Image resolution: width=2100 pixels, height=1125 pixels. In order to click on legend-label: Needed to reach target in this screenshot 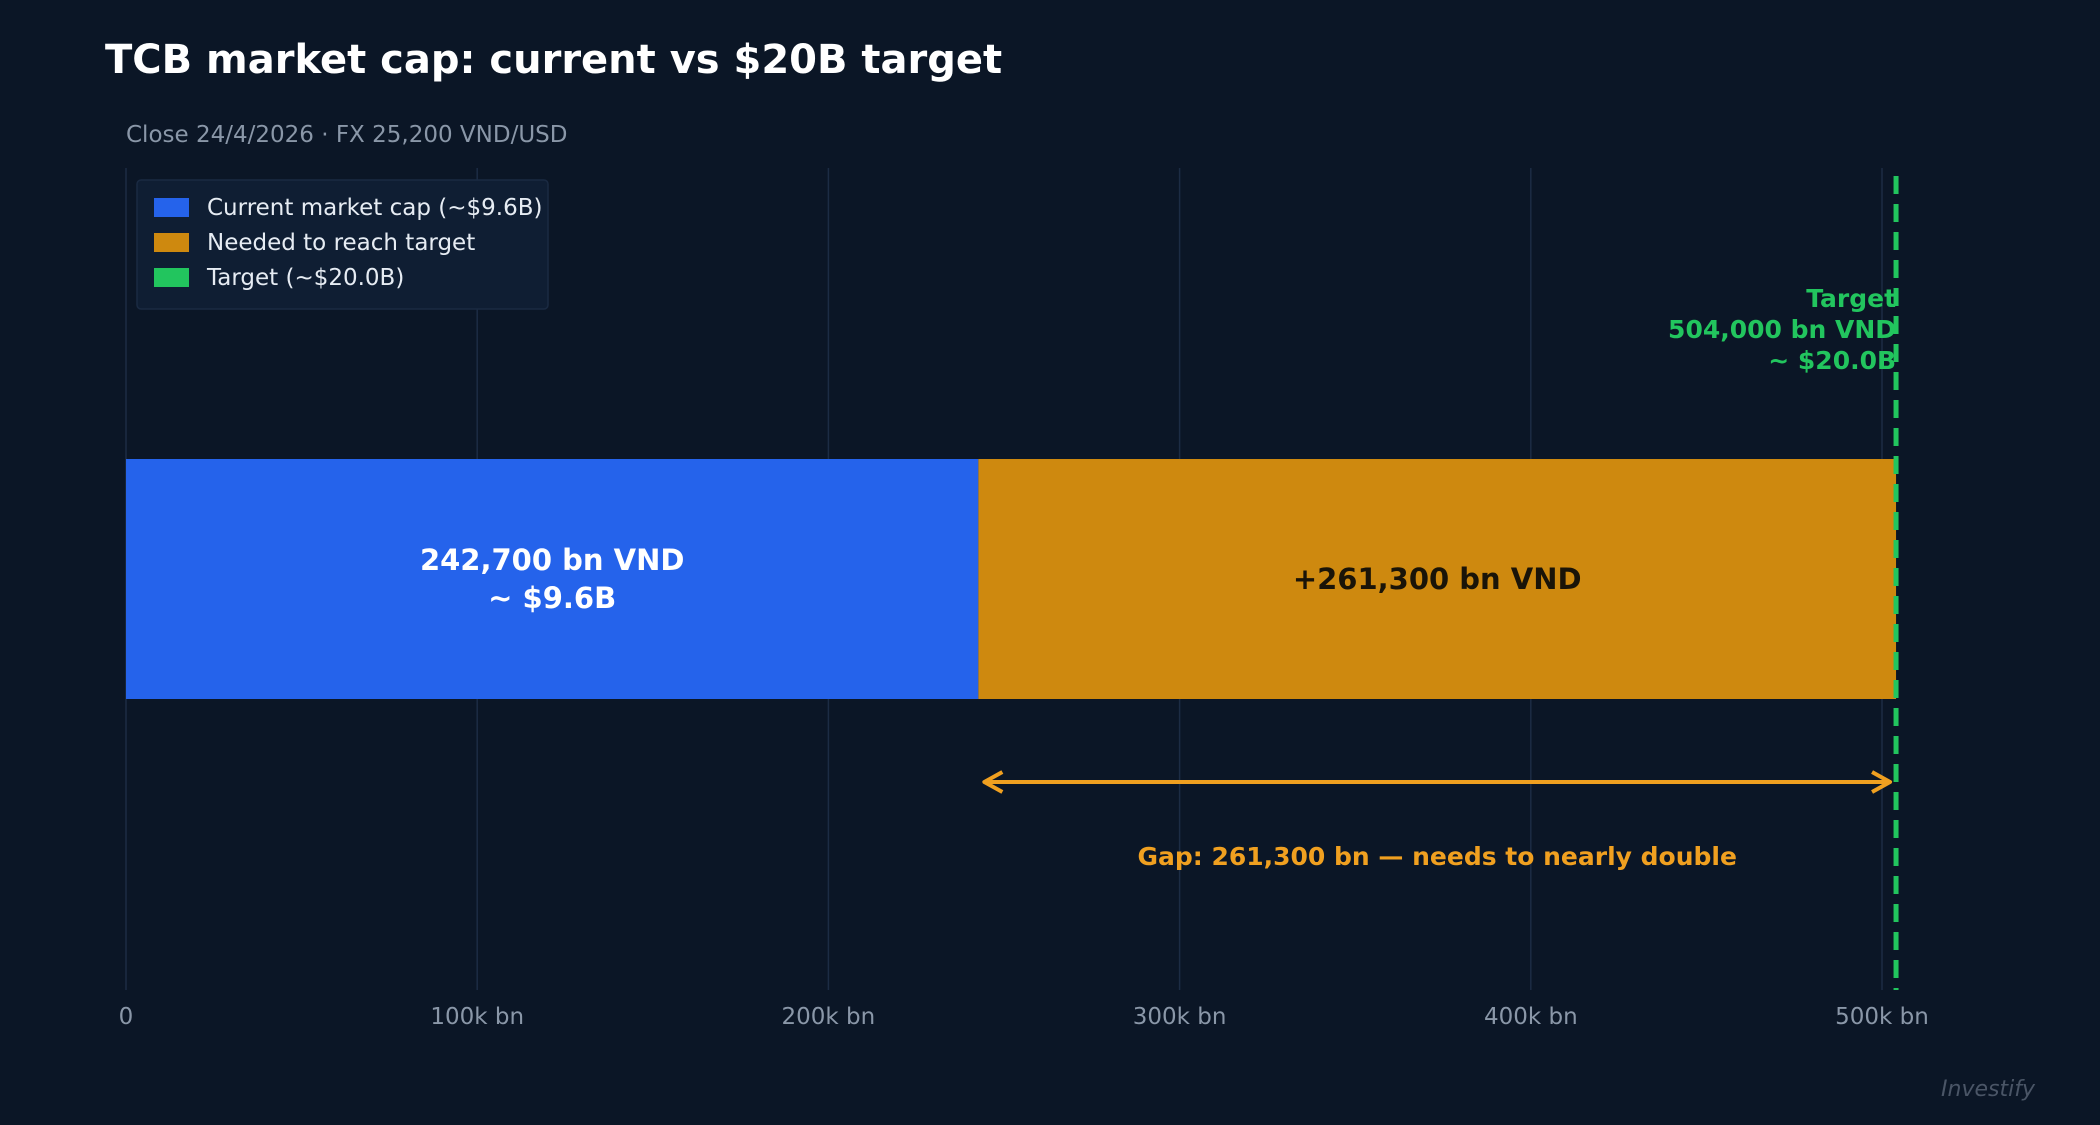, I will do `click(341, 243)`.